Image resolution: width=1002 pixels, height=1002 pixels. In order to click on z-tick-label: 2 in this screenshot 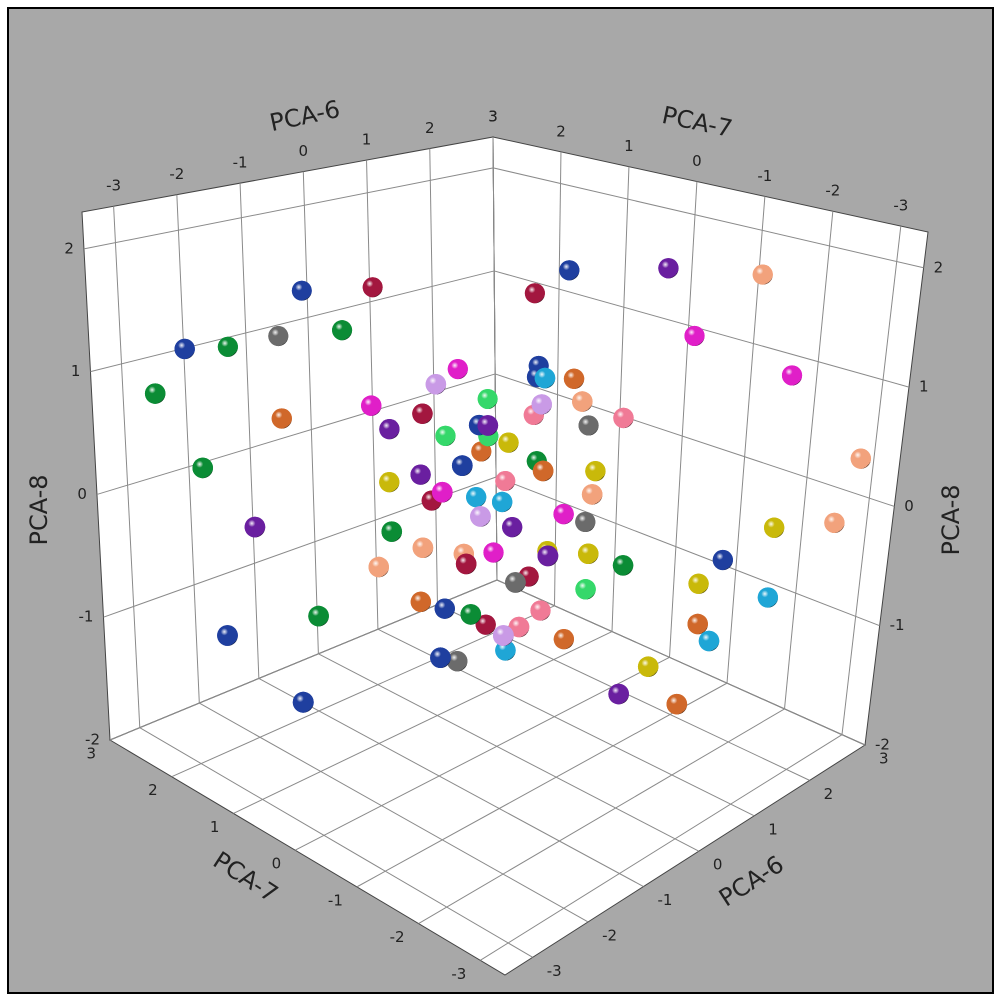, I will do `click(939, 267)`.